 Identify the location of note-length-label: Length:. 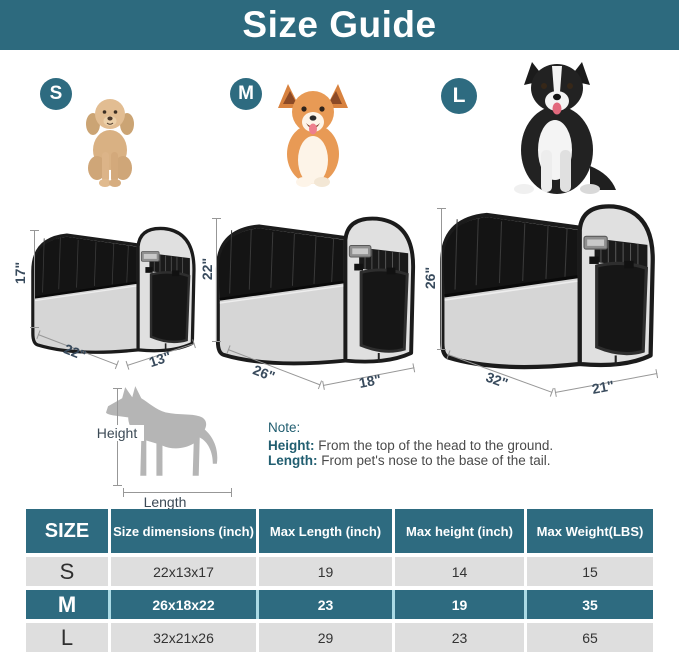
(293, 460).